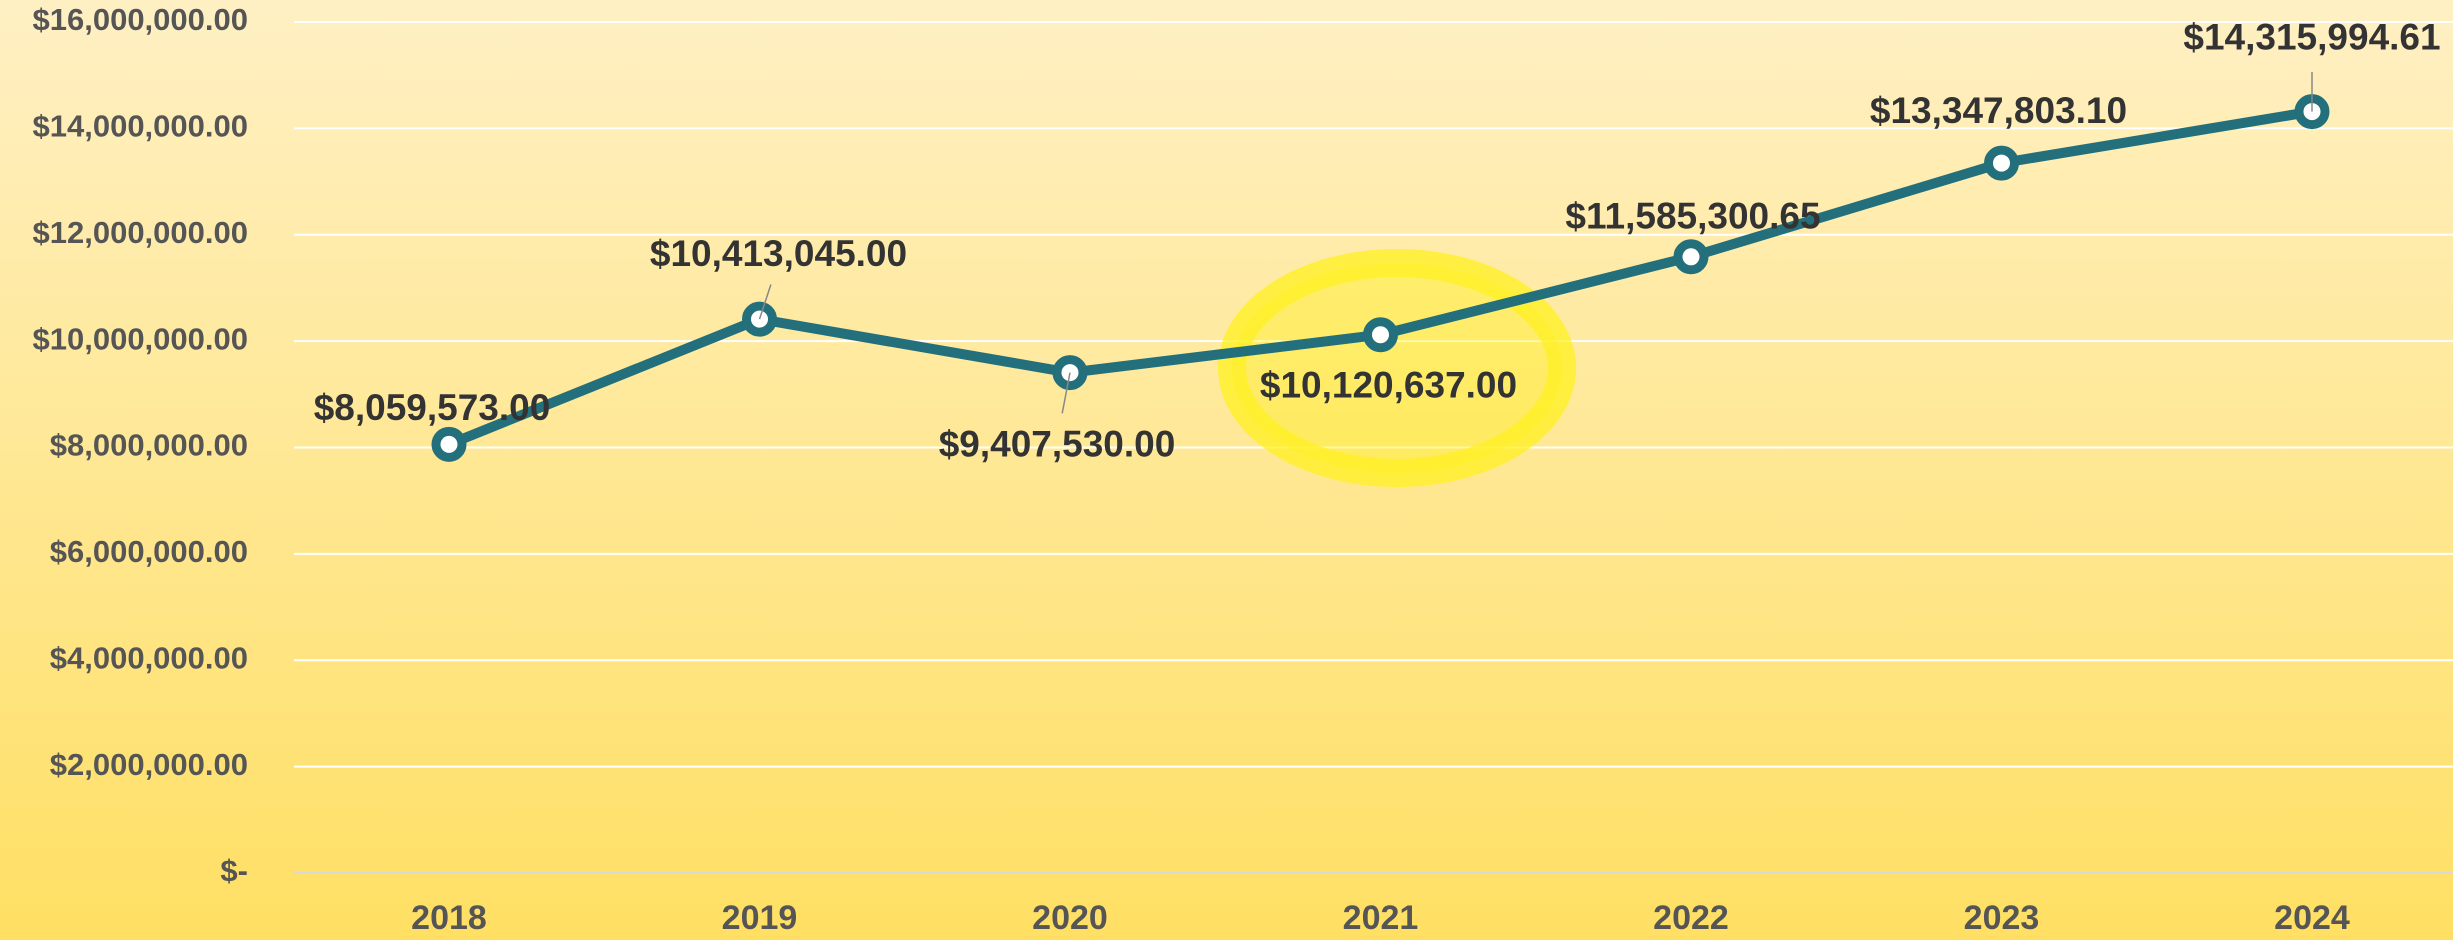 Image resolution: width=2453 pixels, height=940 pixels. I want to click on x-tick-label: 2021, so click(1381, 918).